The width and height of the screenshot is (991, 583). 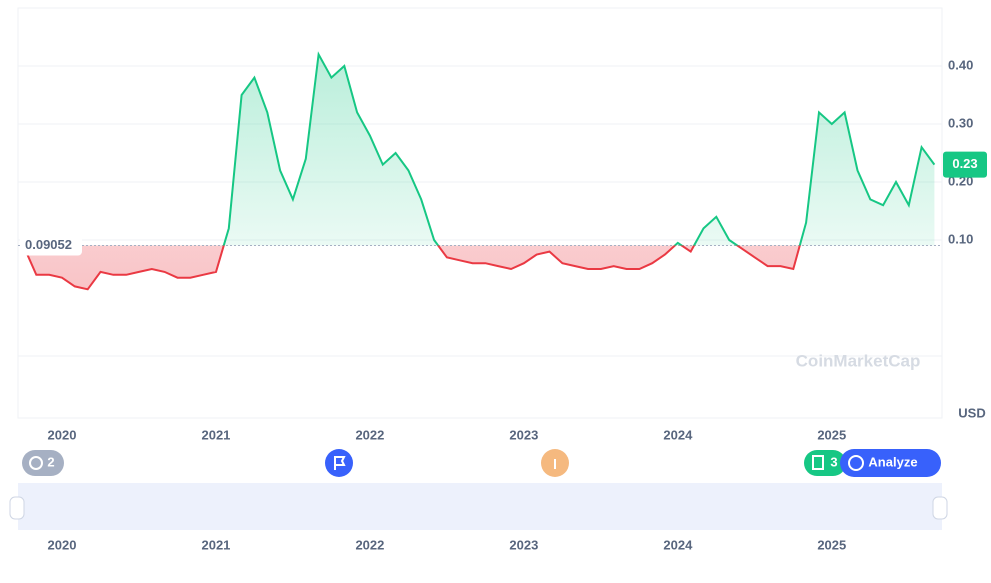 I want to click on x-tick-label: 2020, so click(x=62, y=434).